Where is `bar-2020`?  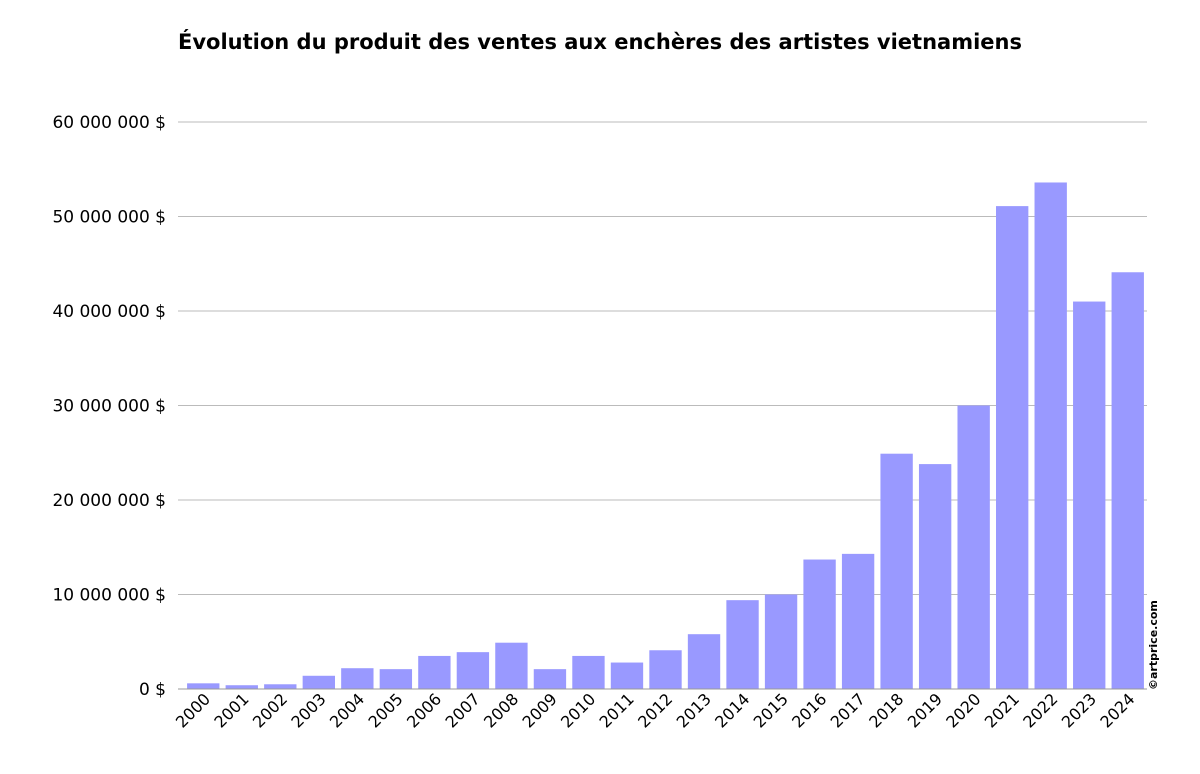
bar-2020 is located at coordinates (973, 547).